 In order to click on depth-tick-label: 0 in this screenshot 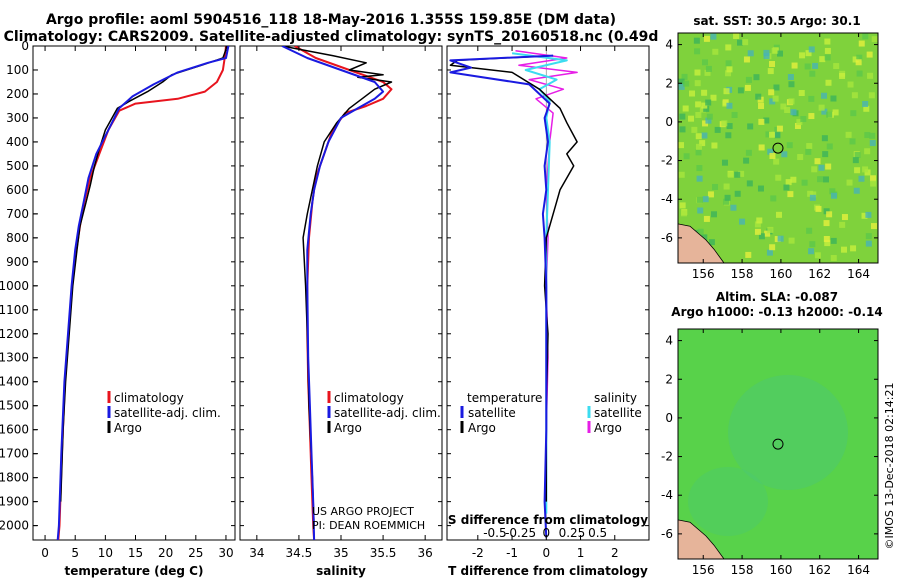, I will do `click(25, 46)`.